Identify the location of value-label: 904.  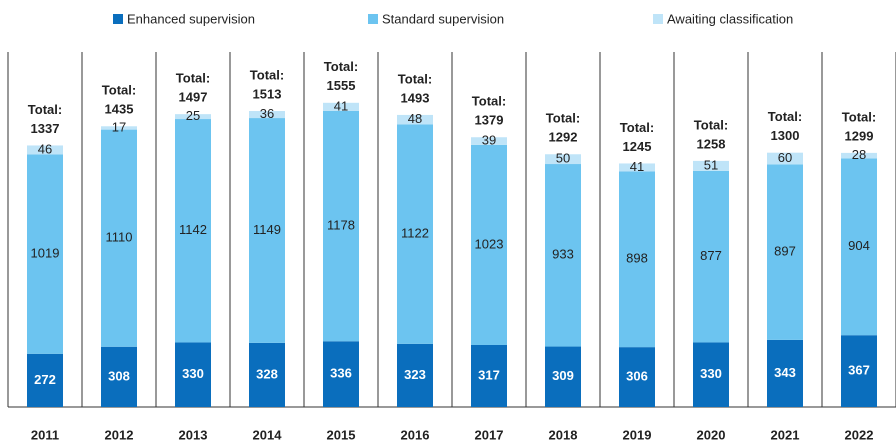
(859, 245).